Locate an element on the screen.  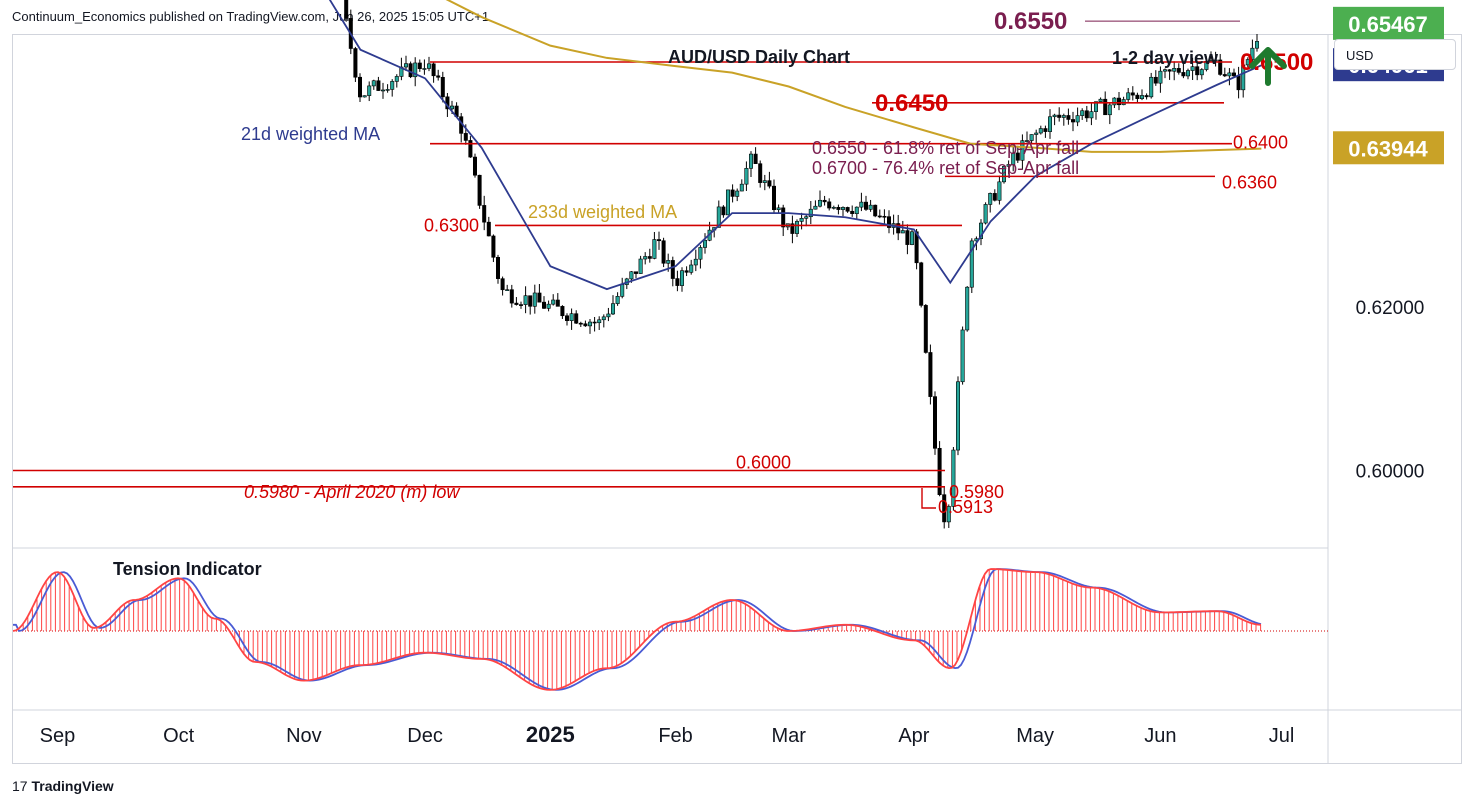
x-tick-label: 2025 is located at coordinates (550, 734).